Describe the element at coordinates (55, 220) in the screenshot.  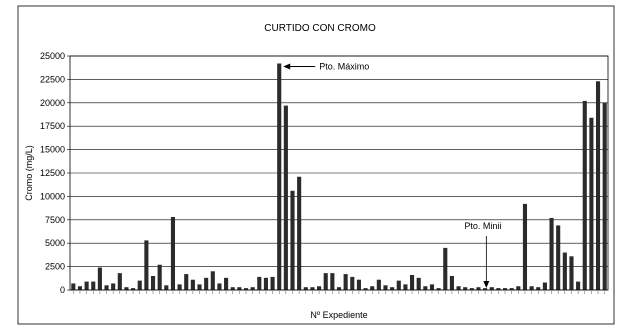
I see `y-tick-label: 7500` at that location.